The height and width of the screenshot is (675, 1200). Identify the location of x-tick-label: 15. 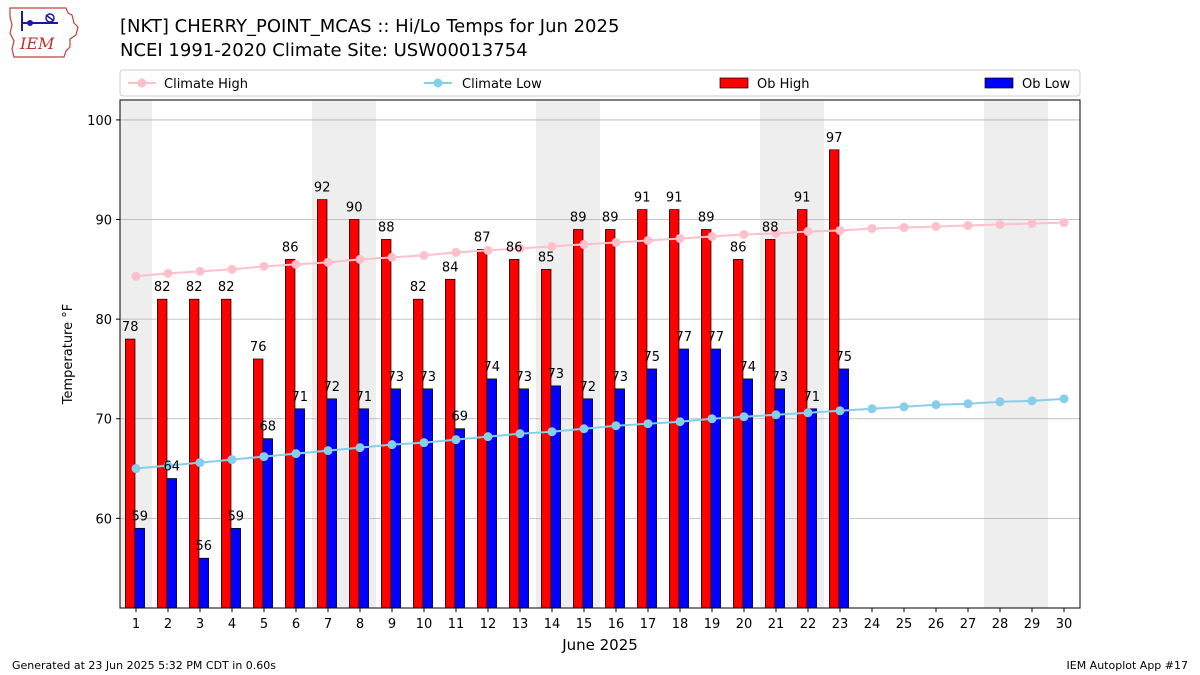
(584, 624).